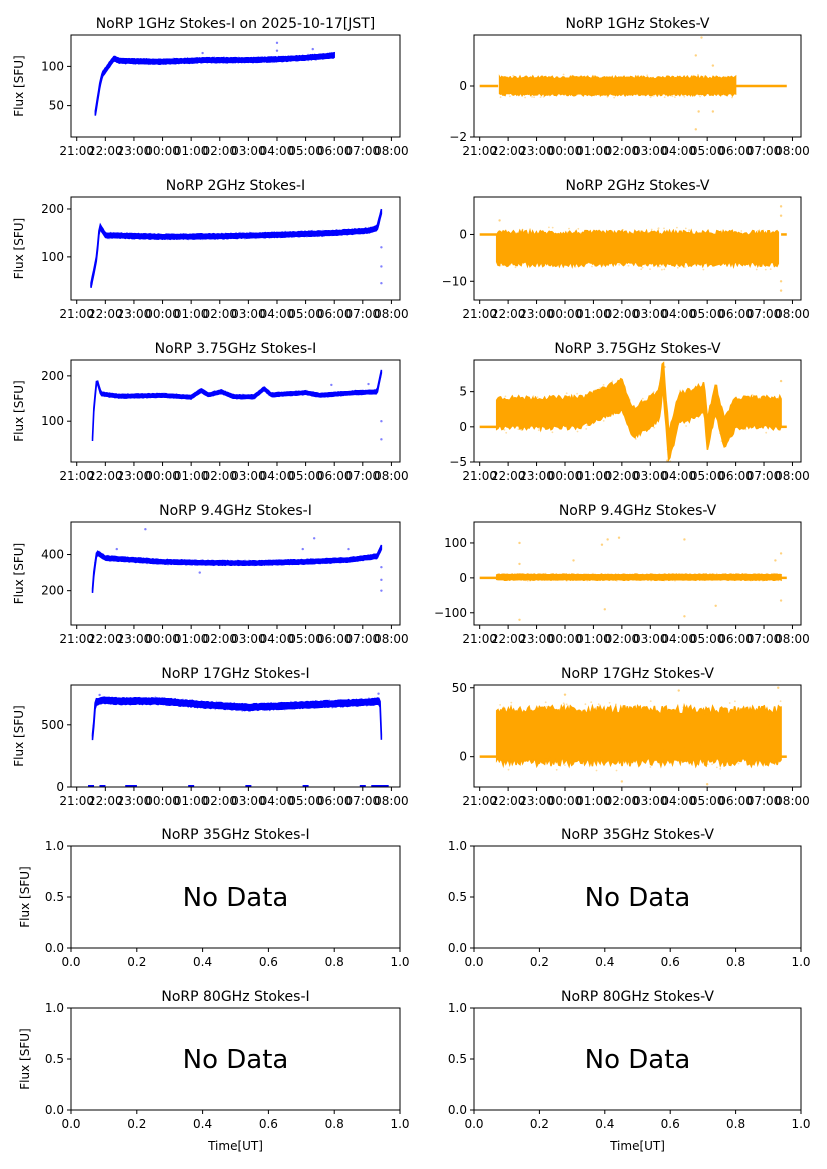 Image resolution: width=827 pixels, height=1169 pixels. I want to click on x-tick-label: 02:00, so click(219, 639).